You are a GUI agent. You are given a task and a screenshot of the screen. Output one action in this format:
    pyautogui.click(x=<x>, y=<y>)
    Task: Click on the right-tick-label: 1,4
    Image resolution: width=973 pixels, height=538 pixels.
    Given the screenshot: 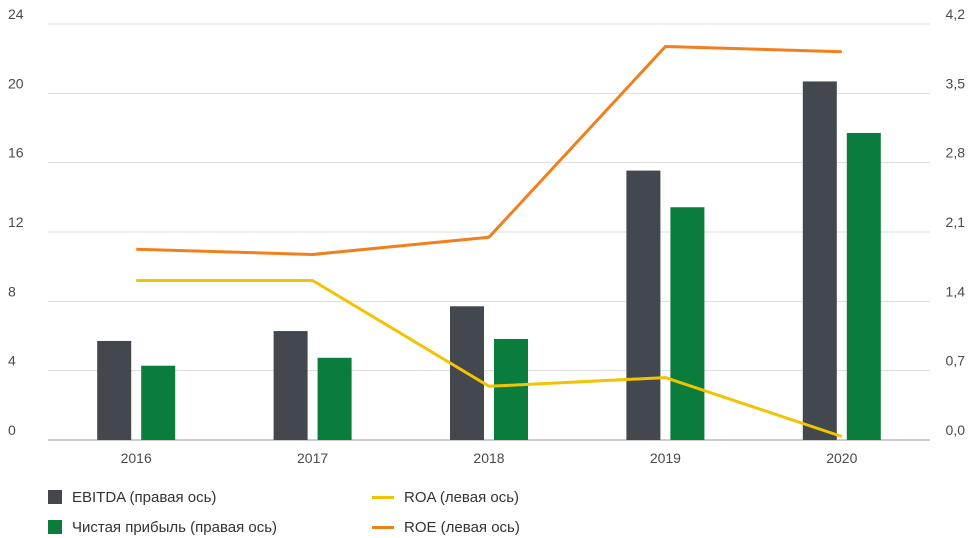 What is the action you would take?
    pyautogui.click(x=956, y=291)
    